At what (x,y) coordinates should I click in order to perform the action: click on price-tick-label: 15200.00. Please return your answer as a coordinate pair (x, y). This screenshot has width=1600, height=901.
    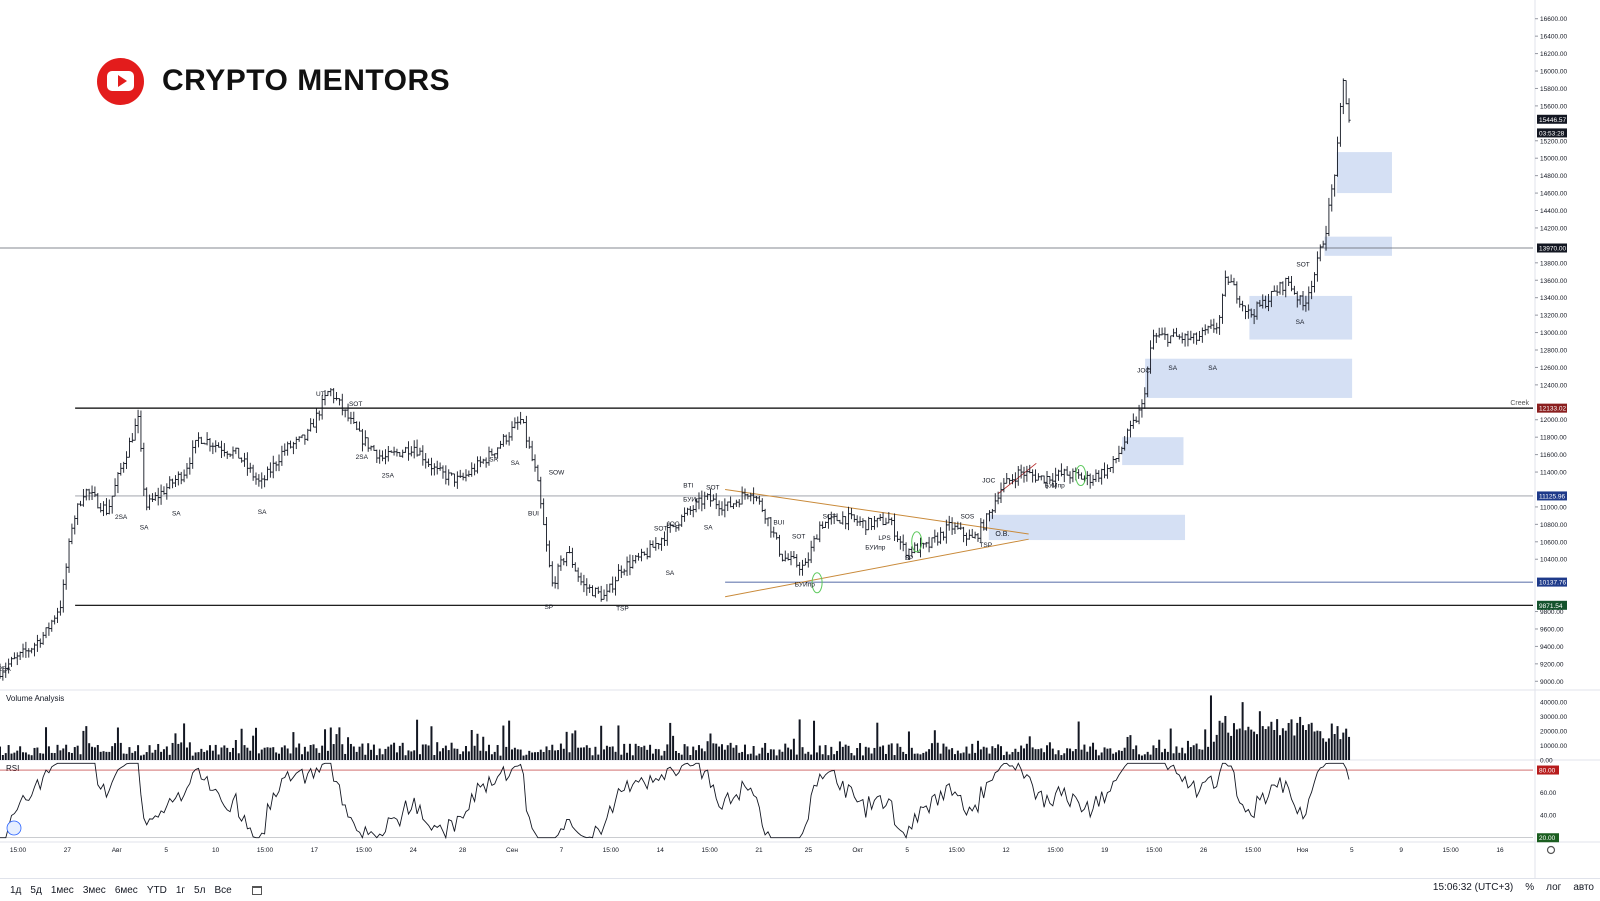
    Looking at the image, I should click on (1553, 141).